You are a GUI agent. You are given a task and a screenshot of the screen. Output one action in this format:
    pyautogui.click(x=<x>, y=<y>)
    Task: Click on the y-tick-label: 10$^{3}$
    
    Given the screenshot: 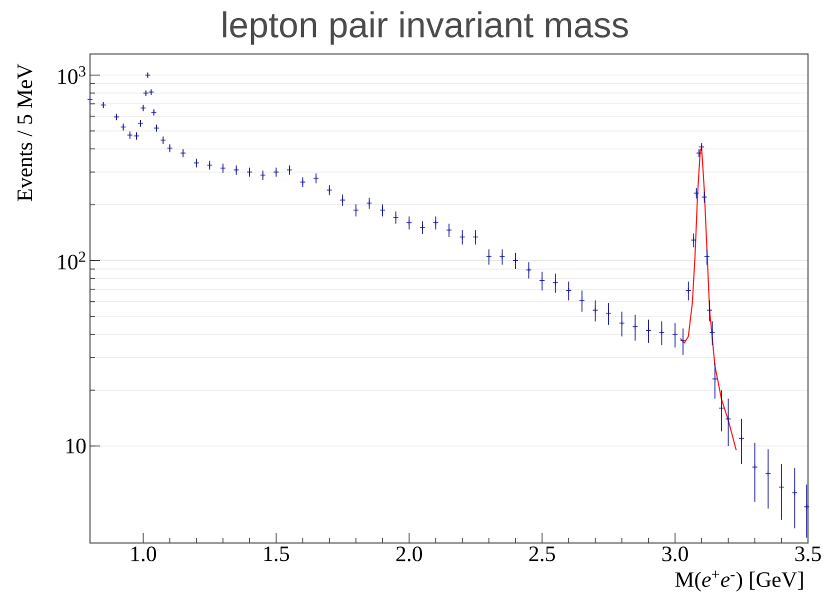 What is the action you would take?
    pyautogui.click(x=72, y=75)
    